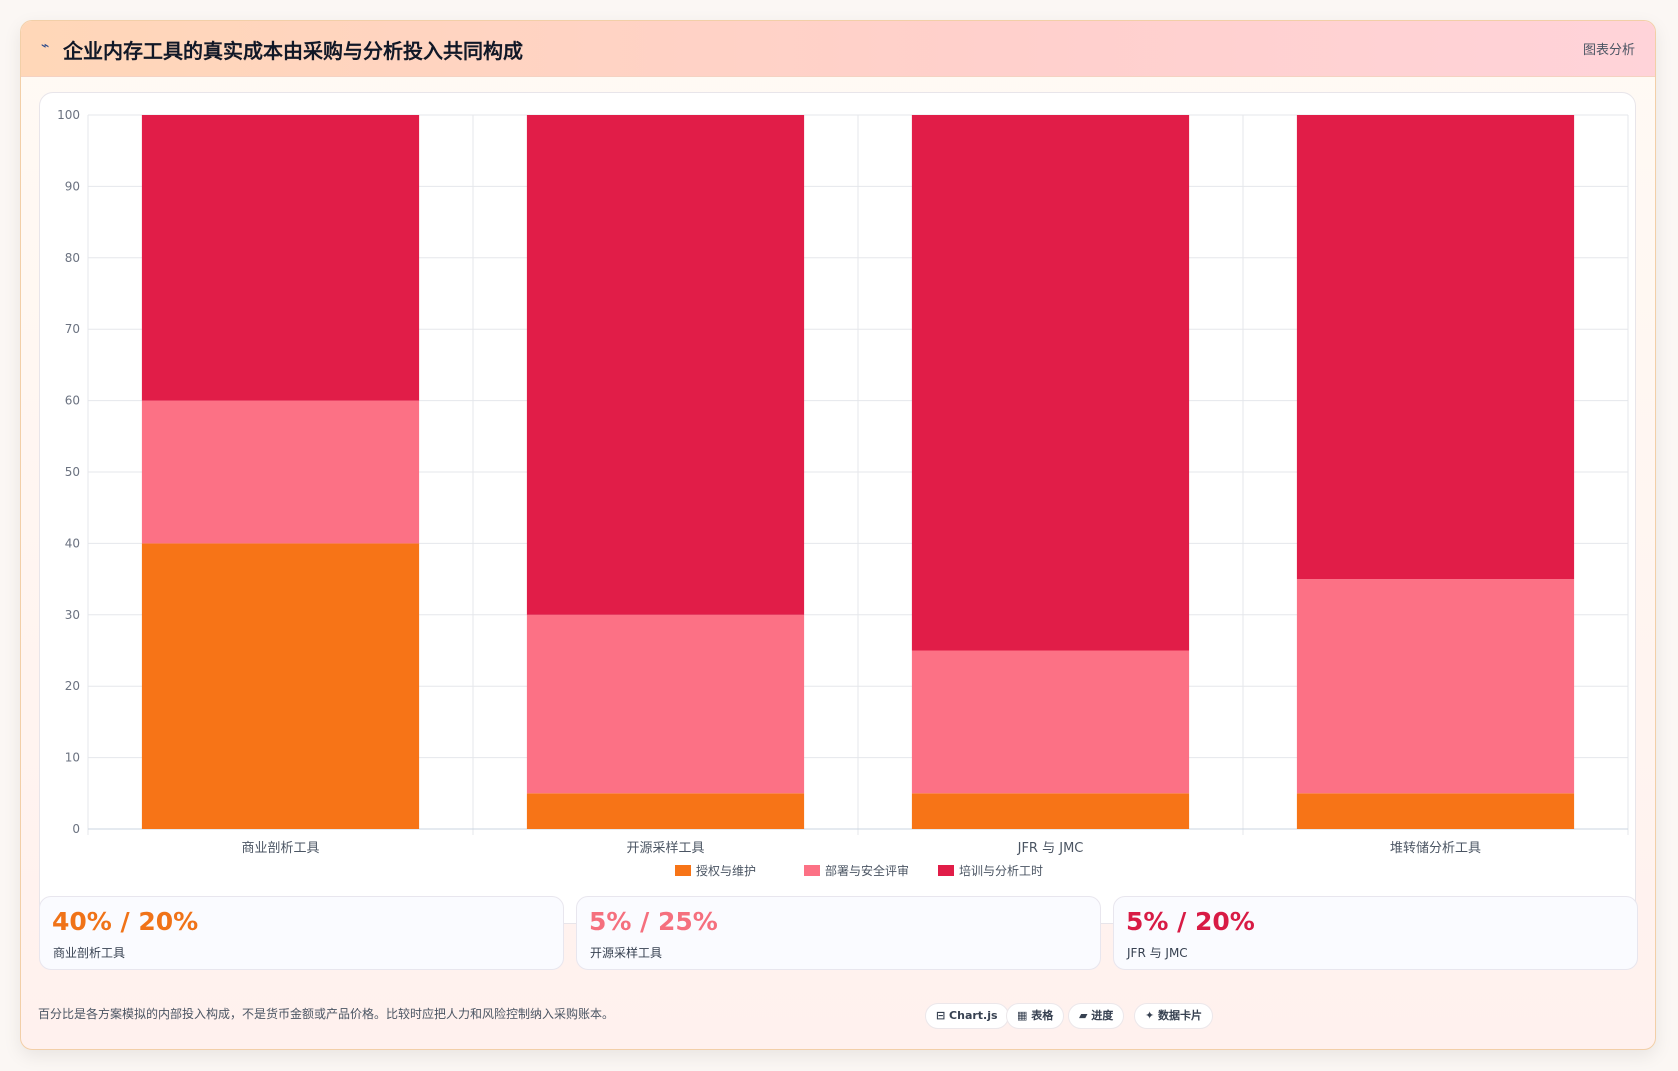  I want to click on legend-label: 授权与维护, so click(726, 870).